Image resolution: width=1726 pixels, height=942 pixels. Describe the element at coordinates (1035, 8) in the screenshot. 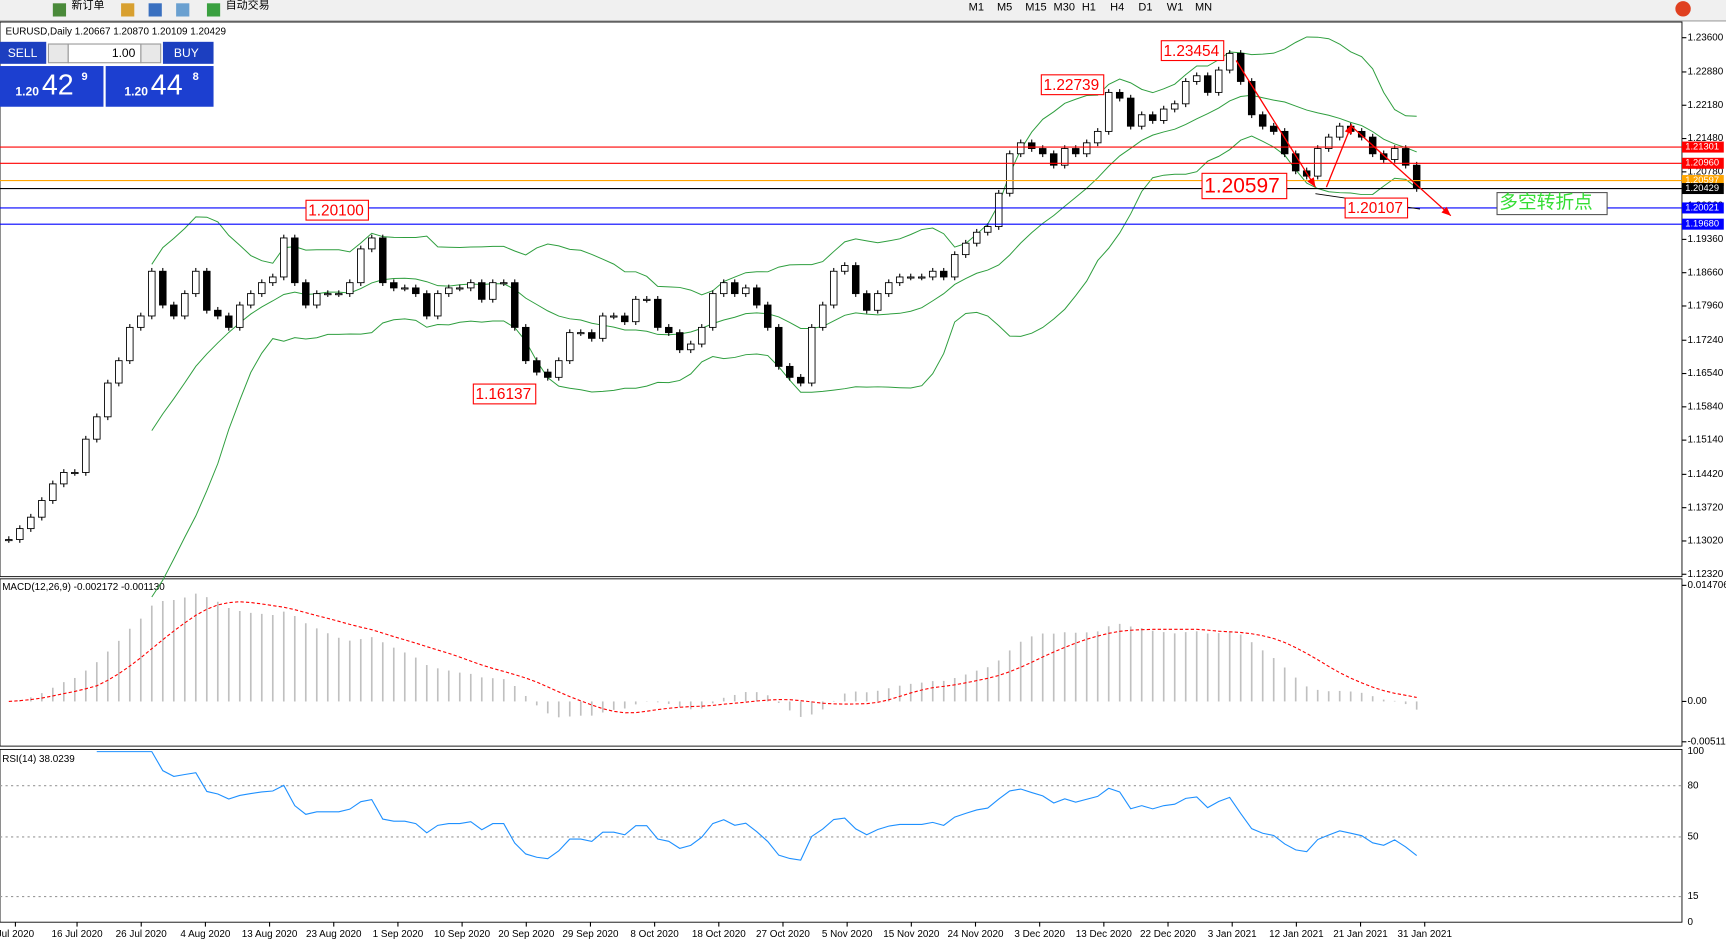

I see `timeframe-button: M15` at that location.